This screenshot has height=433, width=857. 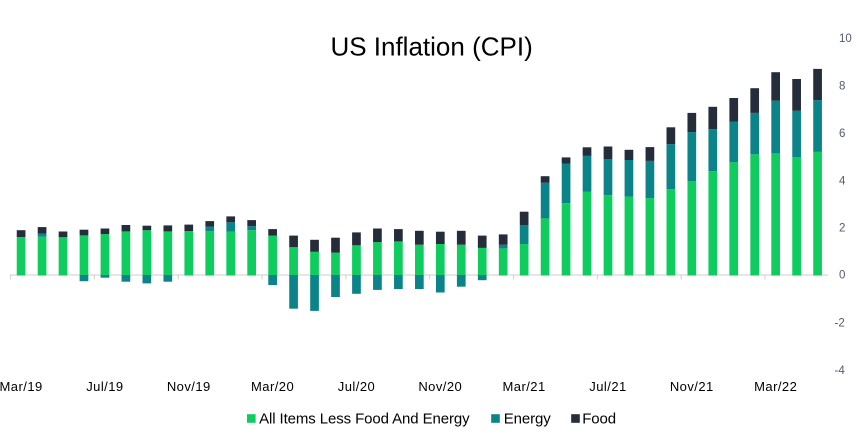 What do you see at coordinates (104, 386) in the screenshot?
I see `svg-text: Jul/19` at bounding box center [104, 386].